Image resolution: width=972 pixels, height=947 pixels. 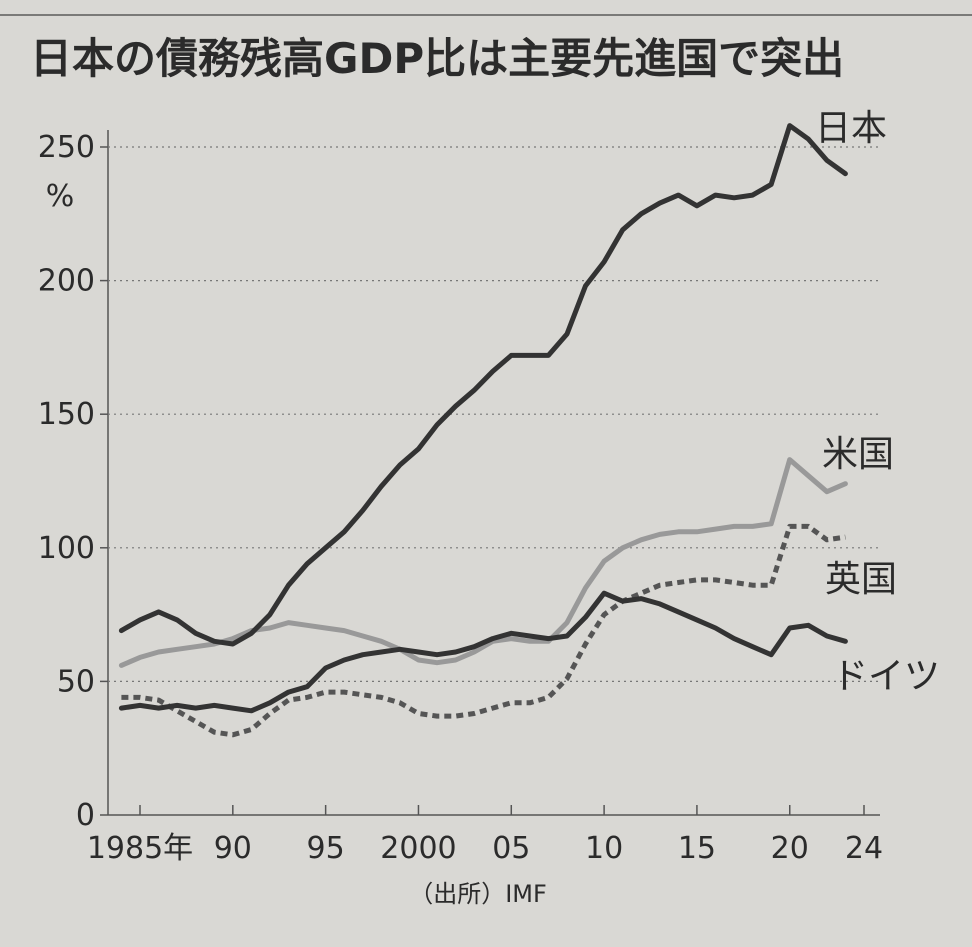 I want to click on x-tick-label-2020: 20, so click(x=790, y=848).